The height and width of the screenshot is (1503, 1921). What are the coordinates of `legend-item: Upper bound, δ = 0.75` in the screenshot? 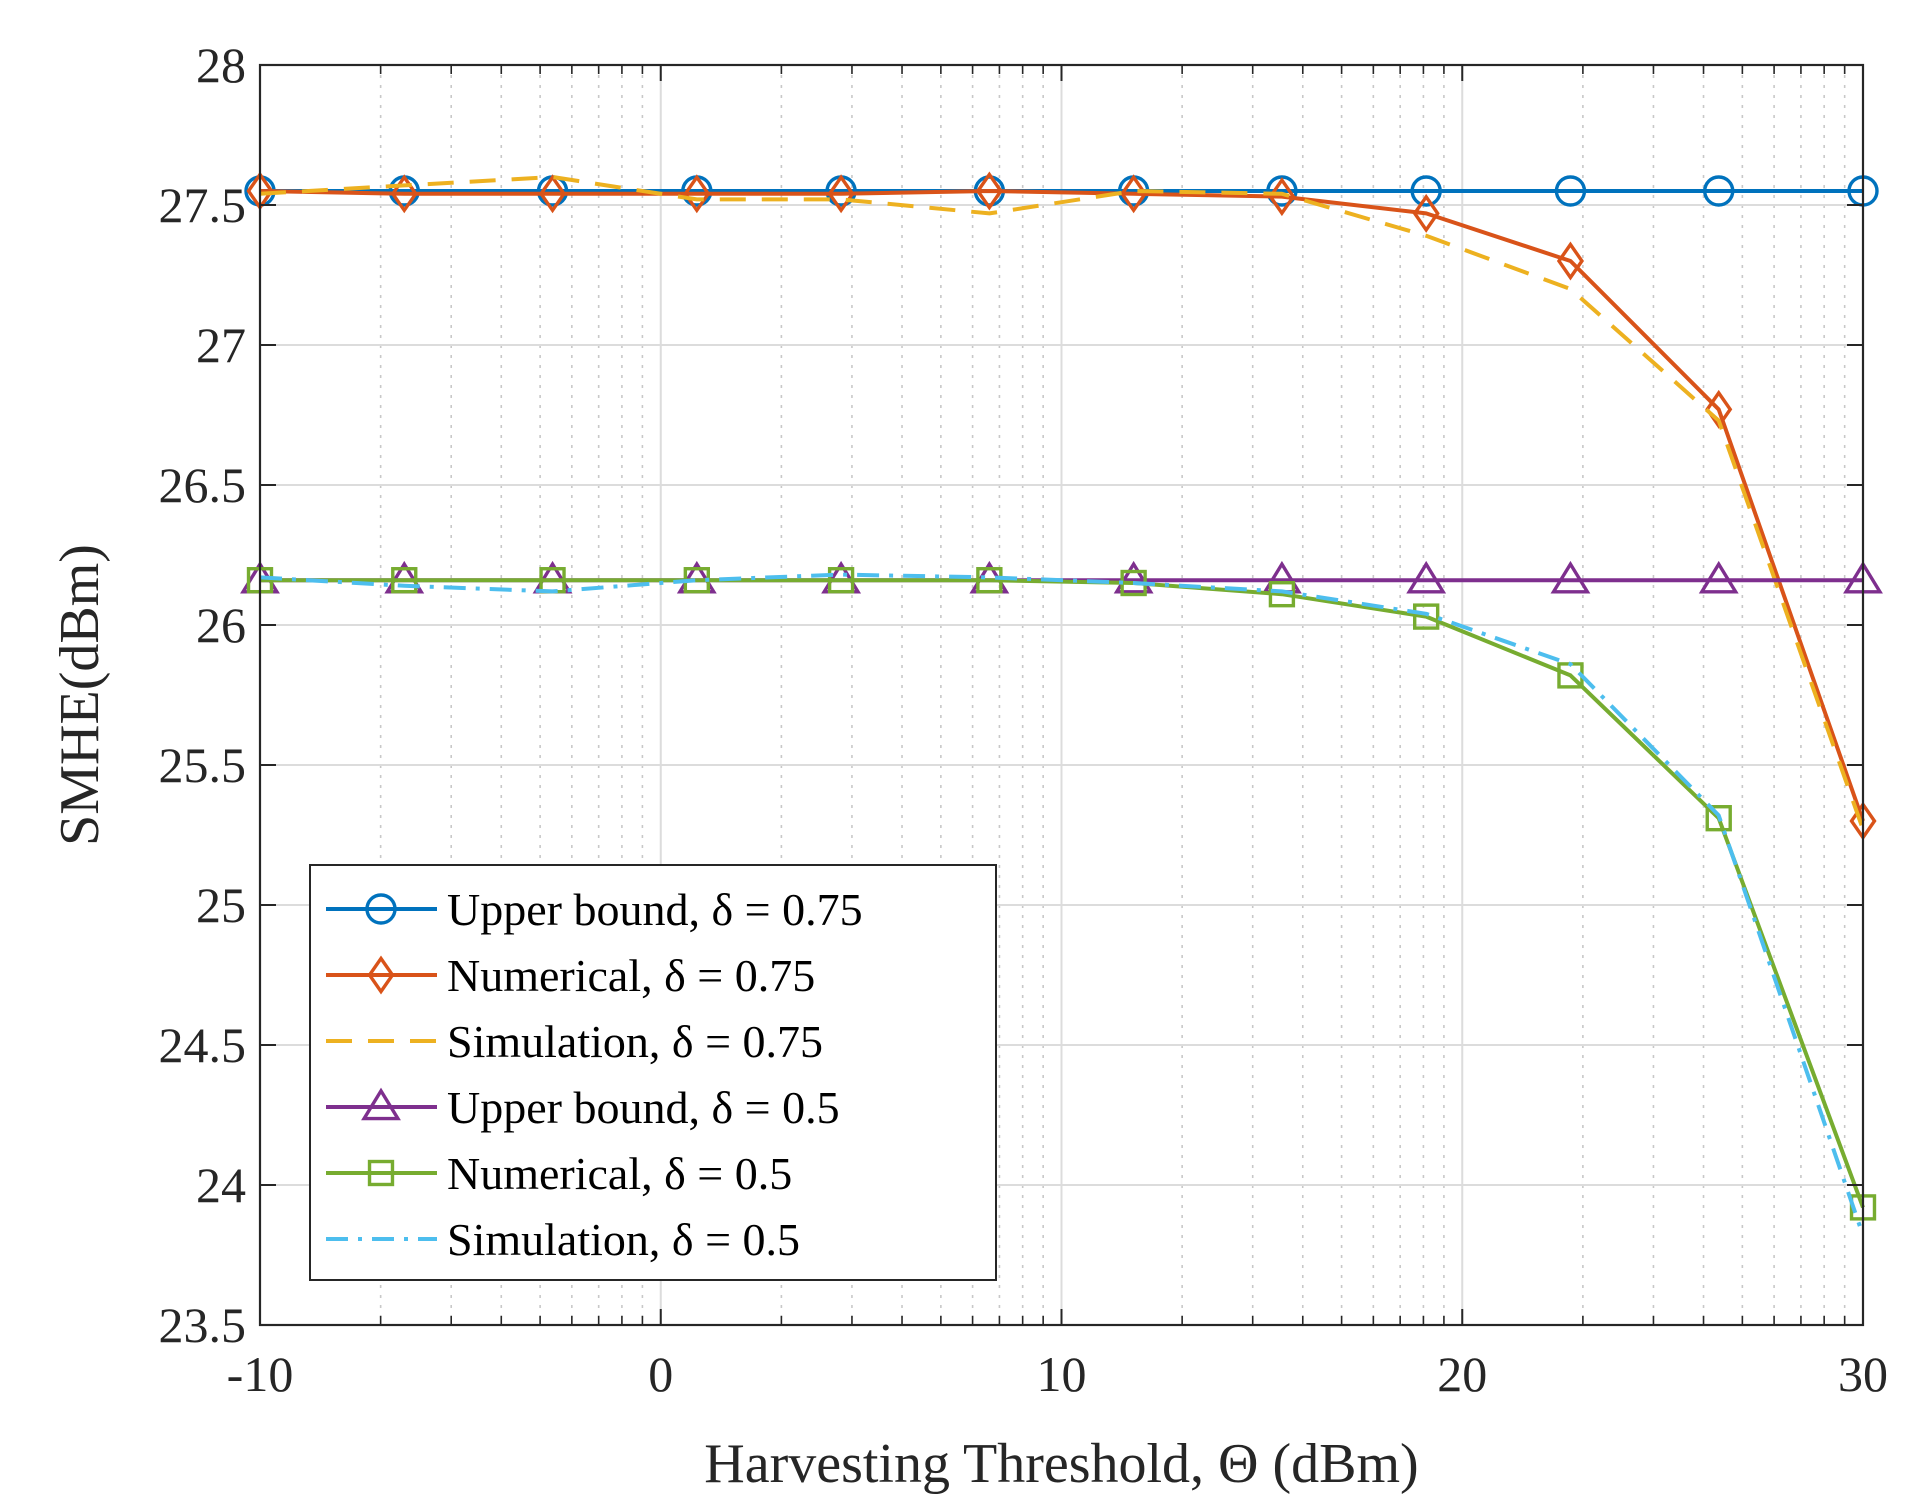 It's located at (594, 909).